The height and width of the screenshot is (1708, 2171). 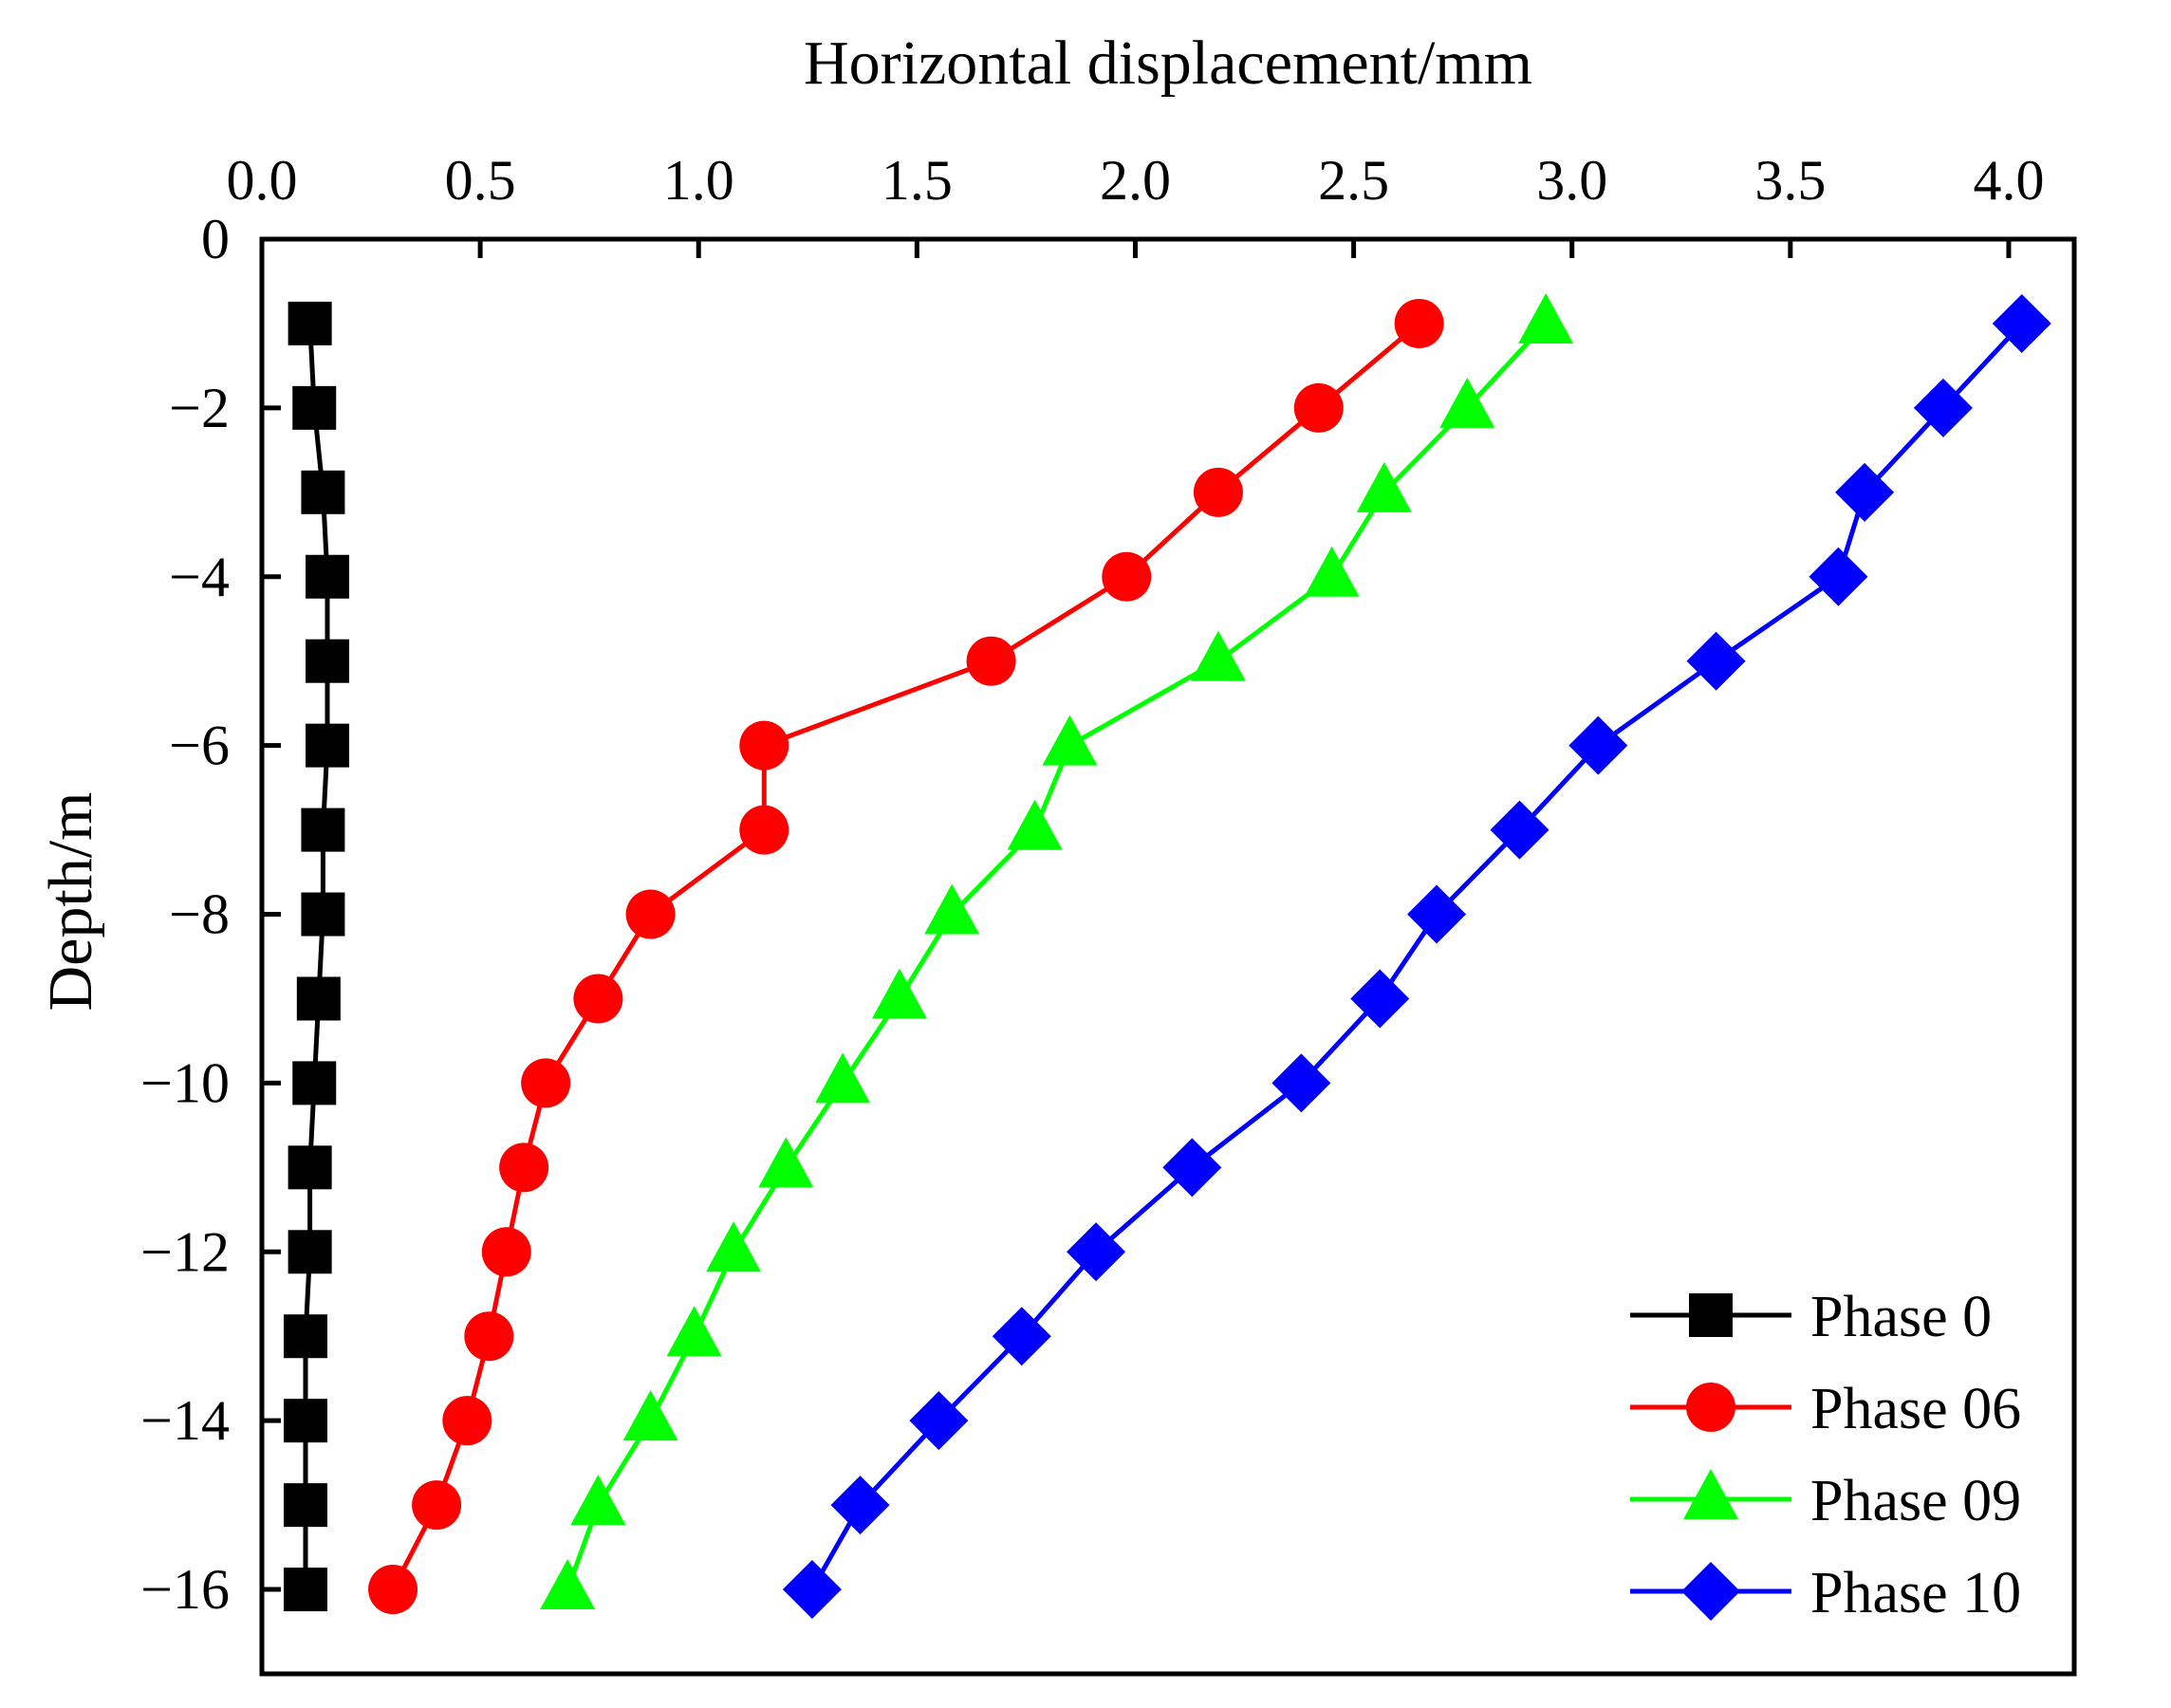 I want to click on x-axis-ticks: 0.0 0.5 1.0 1.5 2.0 2.5 3.0 3.5 4.0, so click(x=1135, y=203).